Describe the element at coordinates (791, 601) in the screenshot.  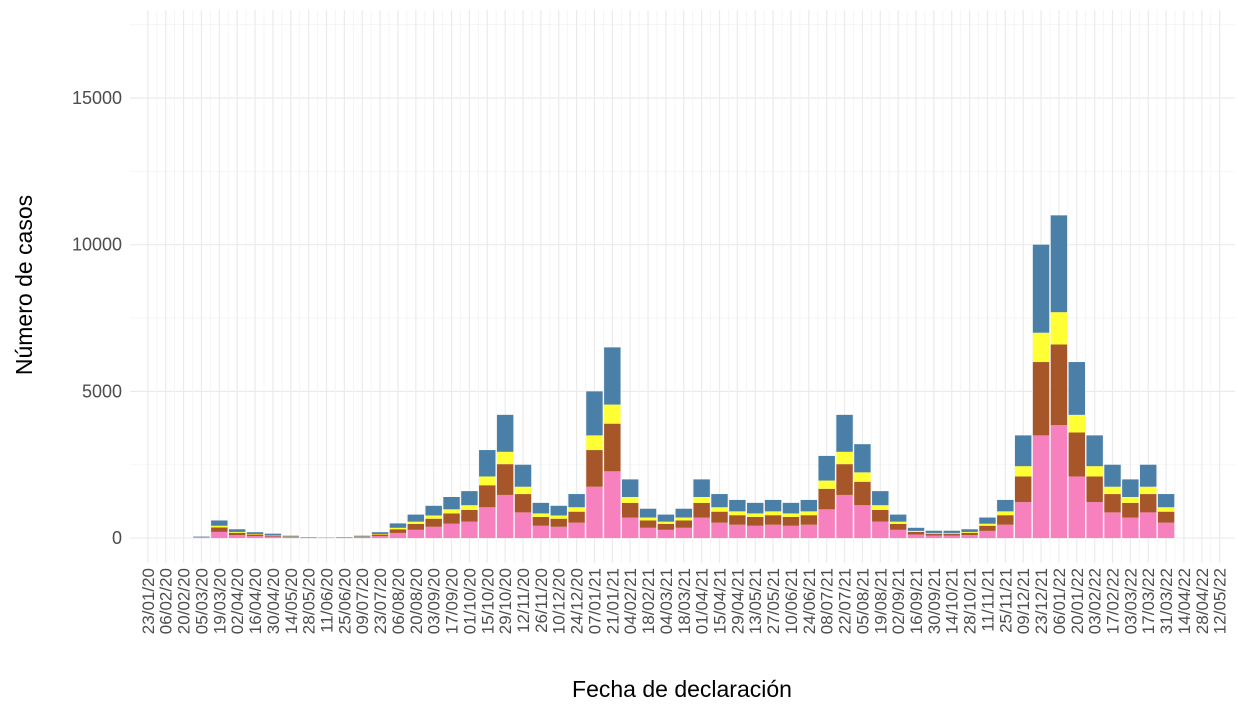
I see `x-tick-label: 10/06/21` at that location.